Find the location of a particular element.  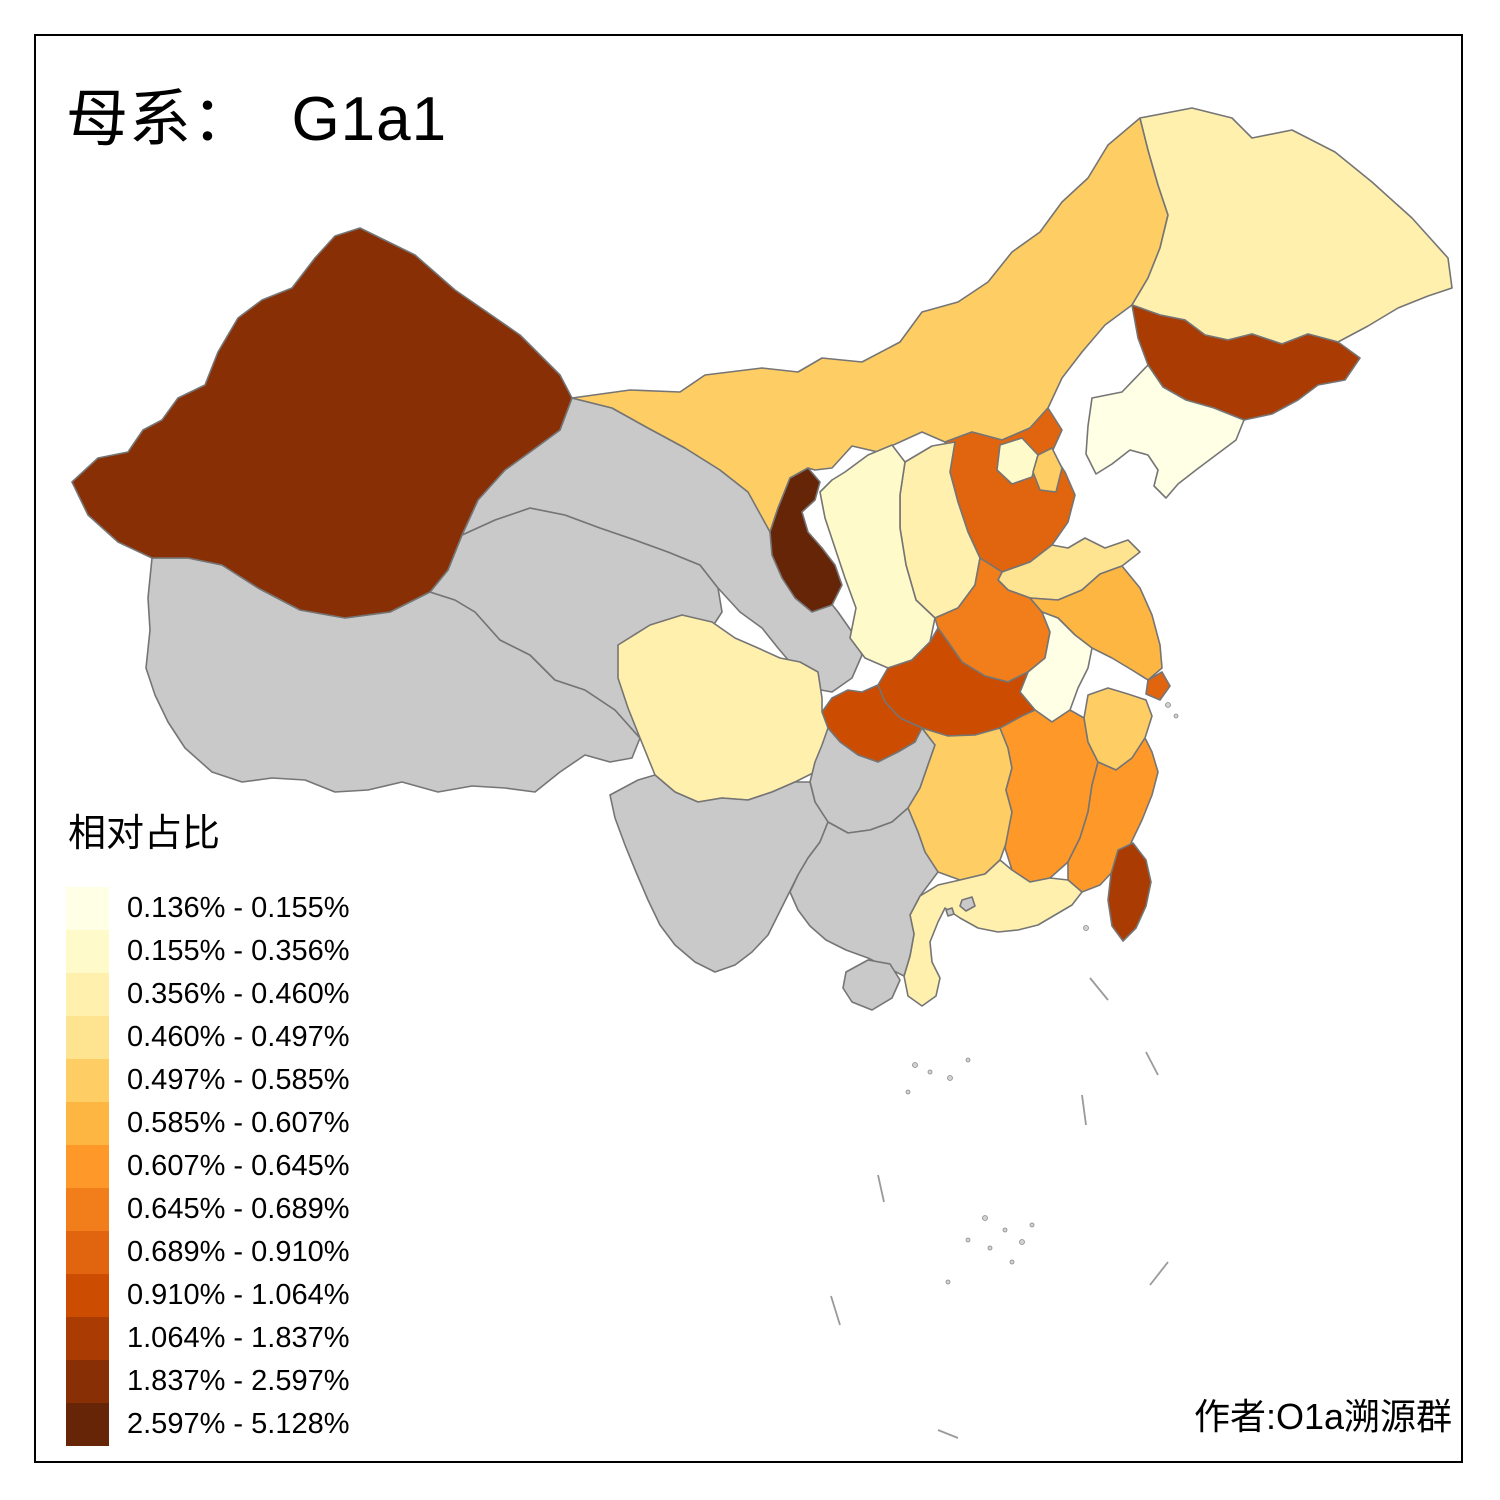

legend-row: 2.597% - 5.128% is located at coordinates (207, 1424).